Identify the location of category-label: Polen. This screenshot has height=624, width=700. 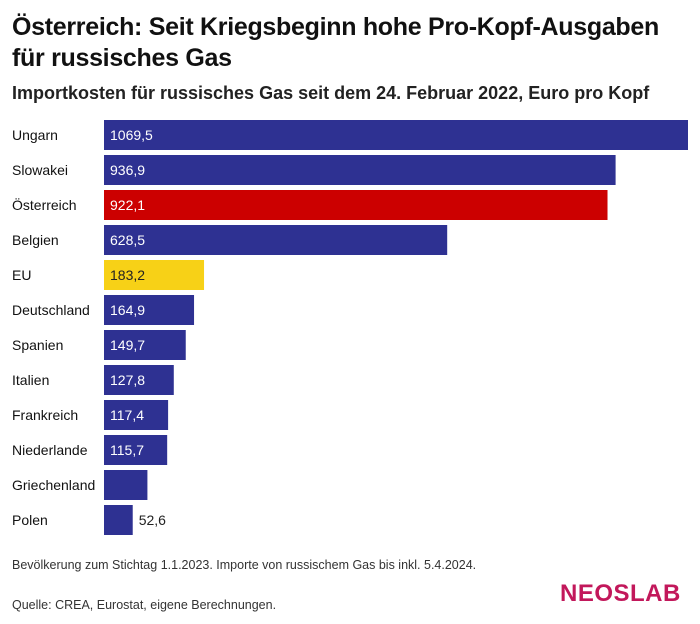
(30, 520).